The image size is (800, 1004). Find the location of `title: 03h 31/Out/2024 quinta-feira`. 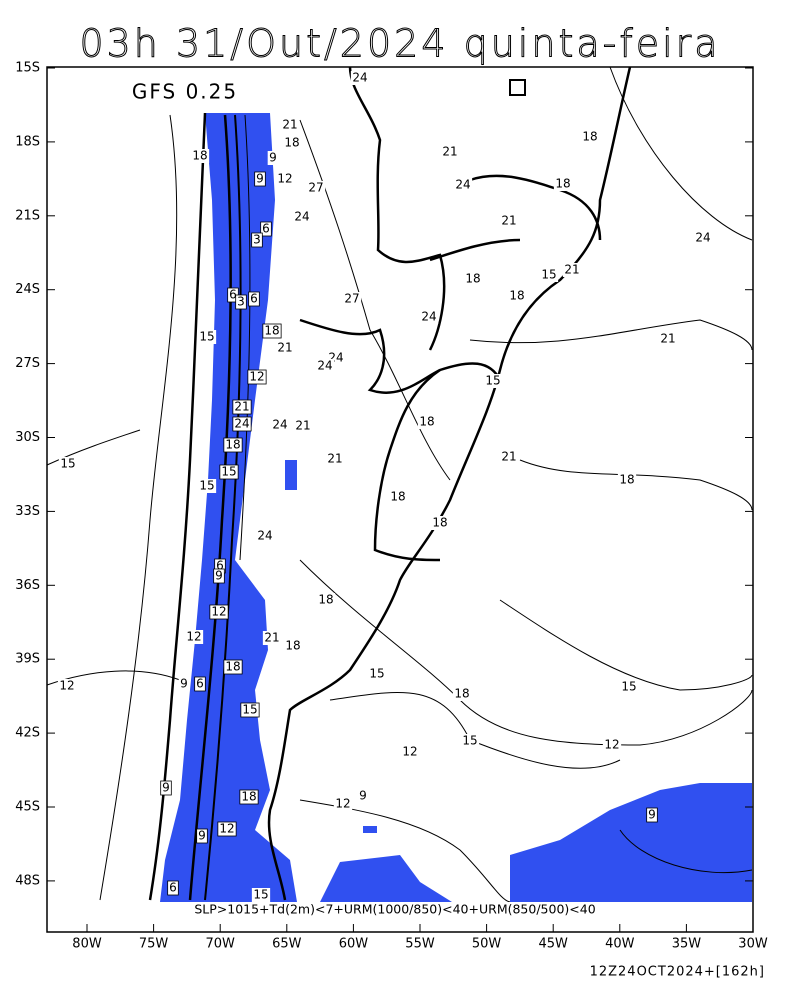

title: 03h 31/Out/2024 quinta-feira is located at coordinates (399, 44).